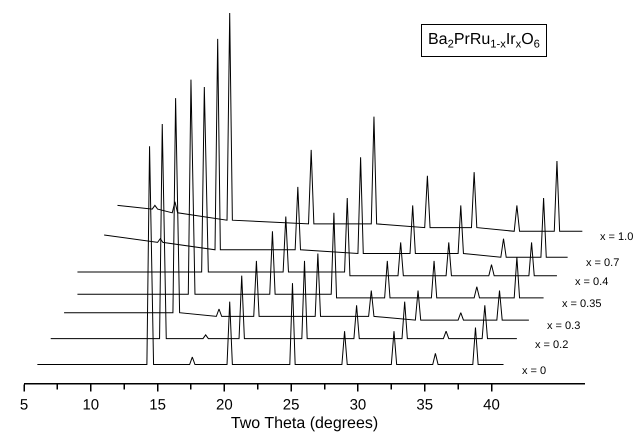  I want to click on x-tick-label: 15, so click(157, 405).